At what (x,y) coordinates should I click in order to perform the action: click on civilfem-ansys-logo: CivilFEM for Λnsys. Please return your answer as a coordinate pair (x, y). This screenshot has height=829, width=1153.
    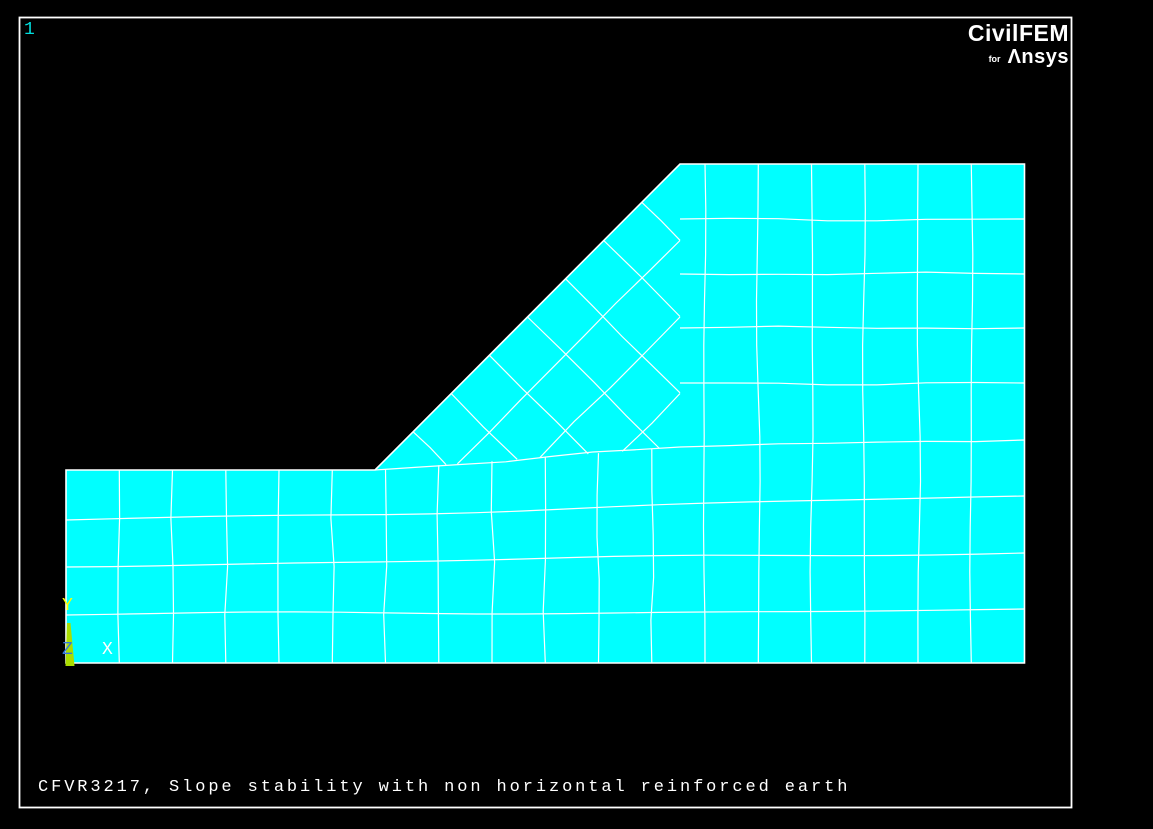
    Looking at the image, I should click on (1018, 44).